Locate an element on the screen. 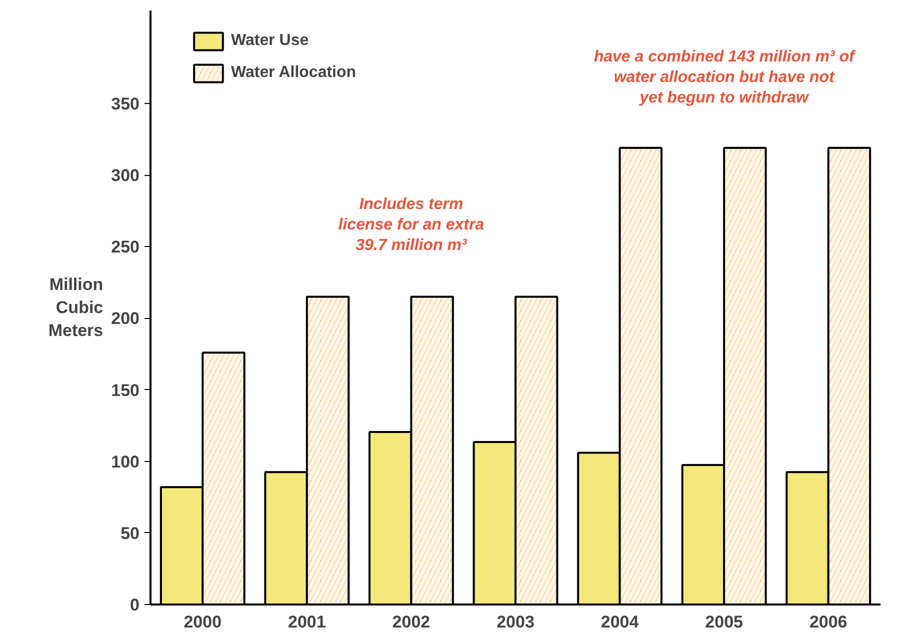  y-tick-label: 150 is located at coordinates (125, 390).